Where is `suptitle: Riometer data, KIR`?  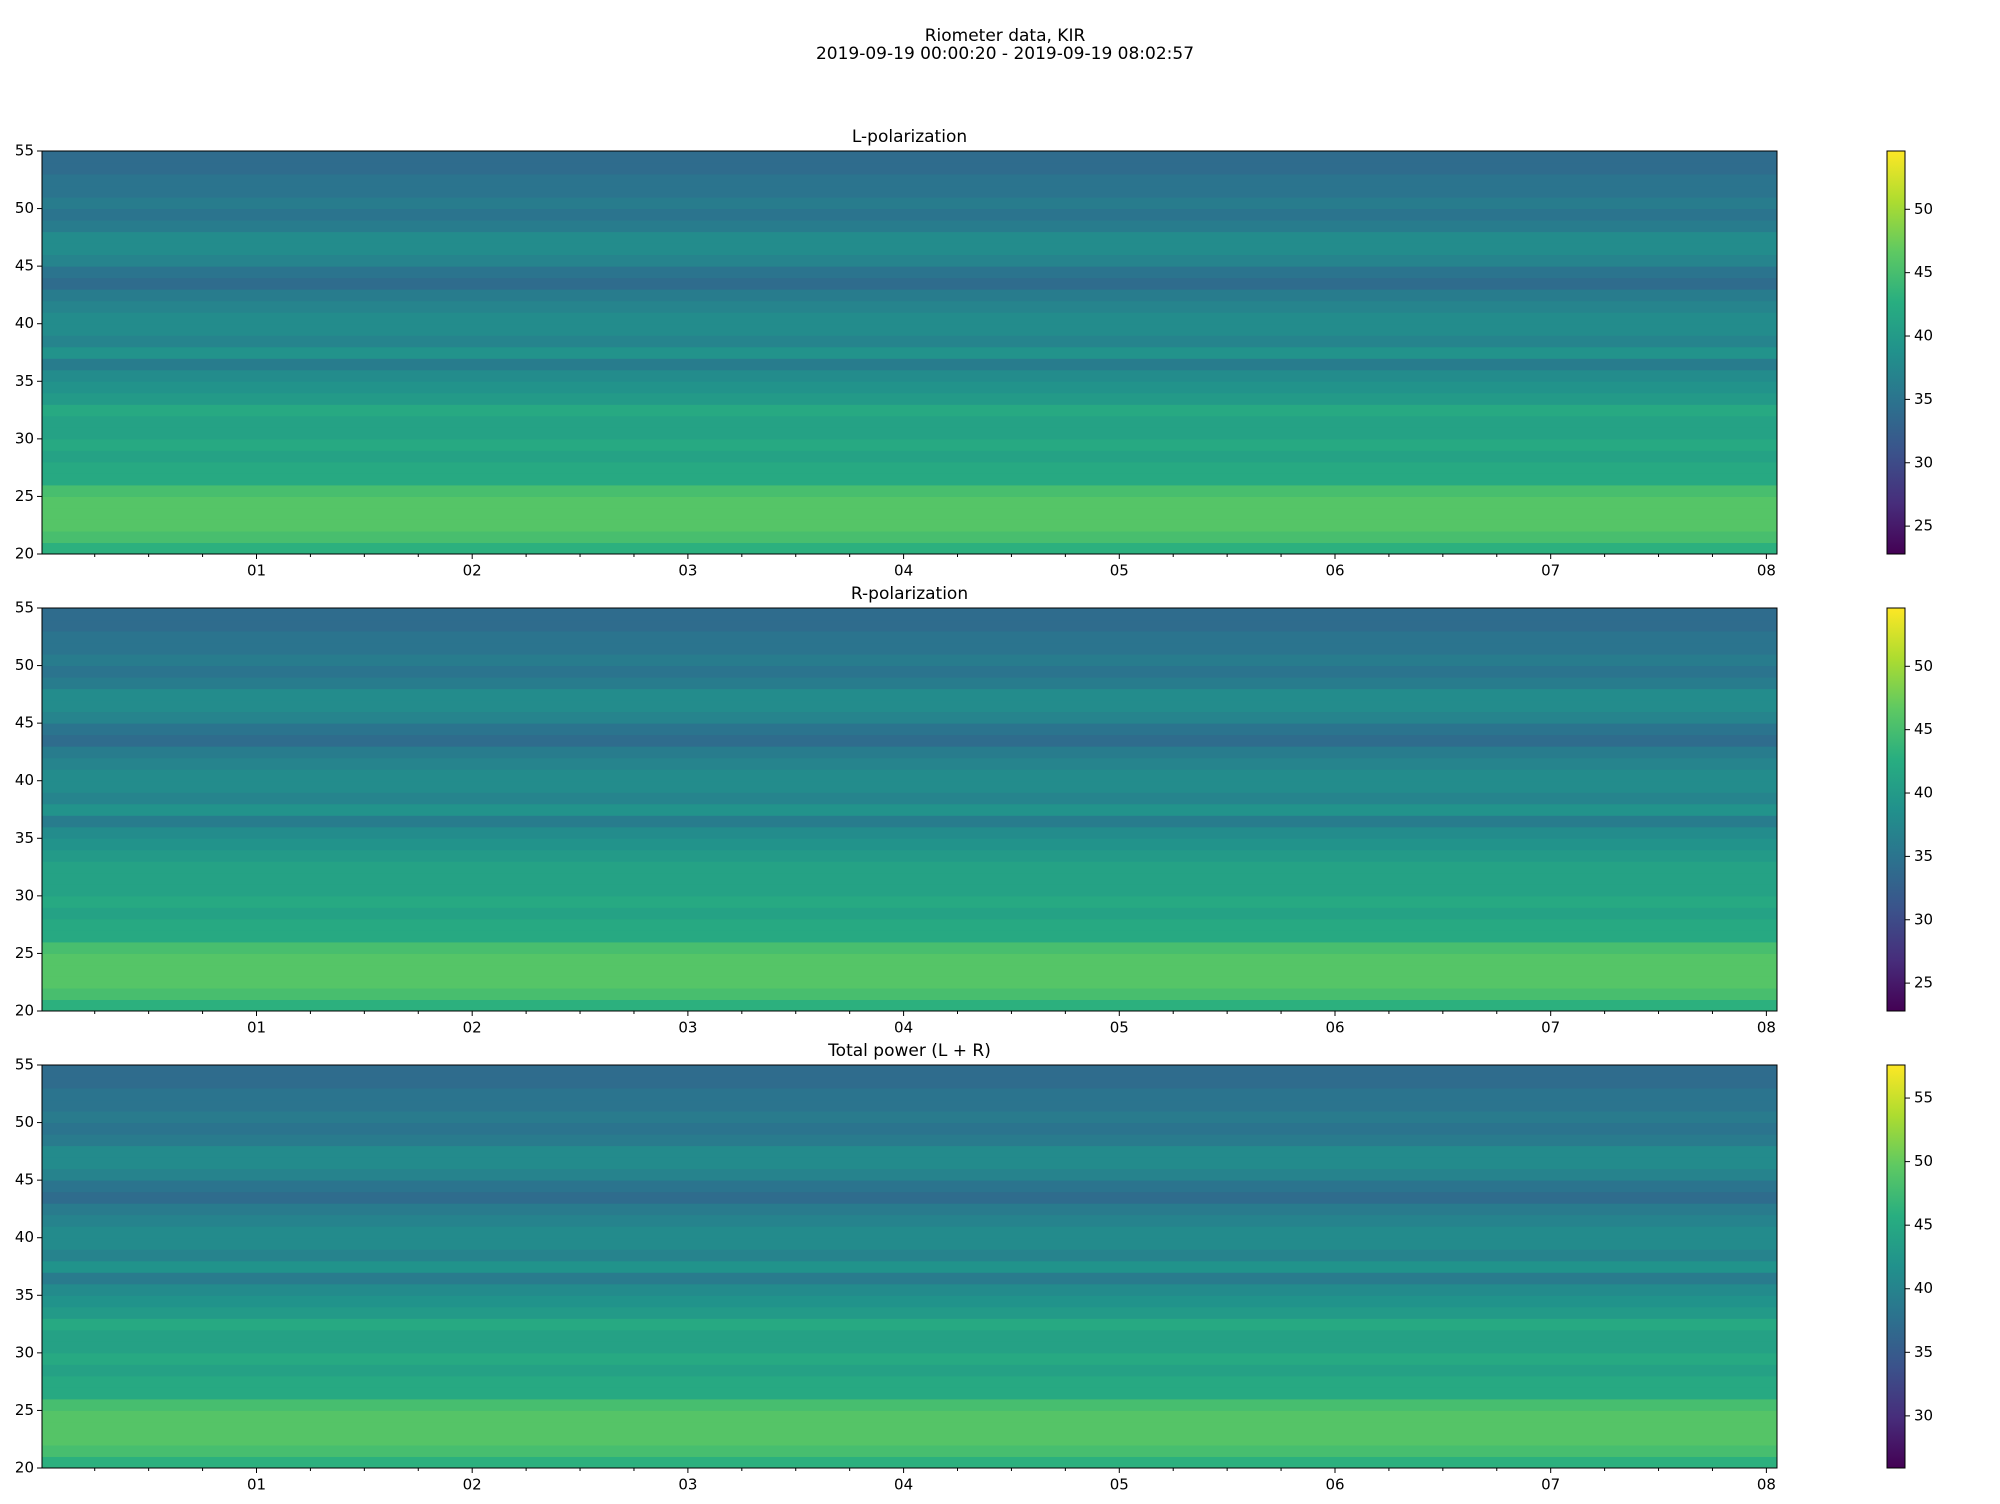
suptitle: Riometer data, KIR is located at coordinates (1005, 36).